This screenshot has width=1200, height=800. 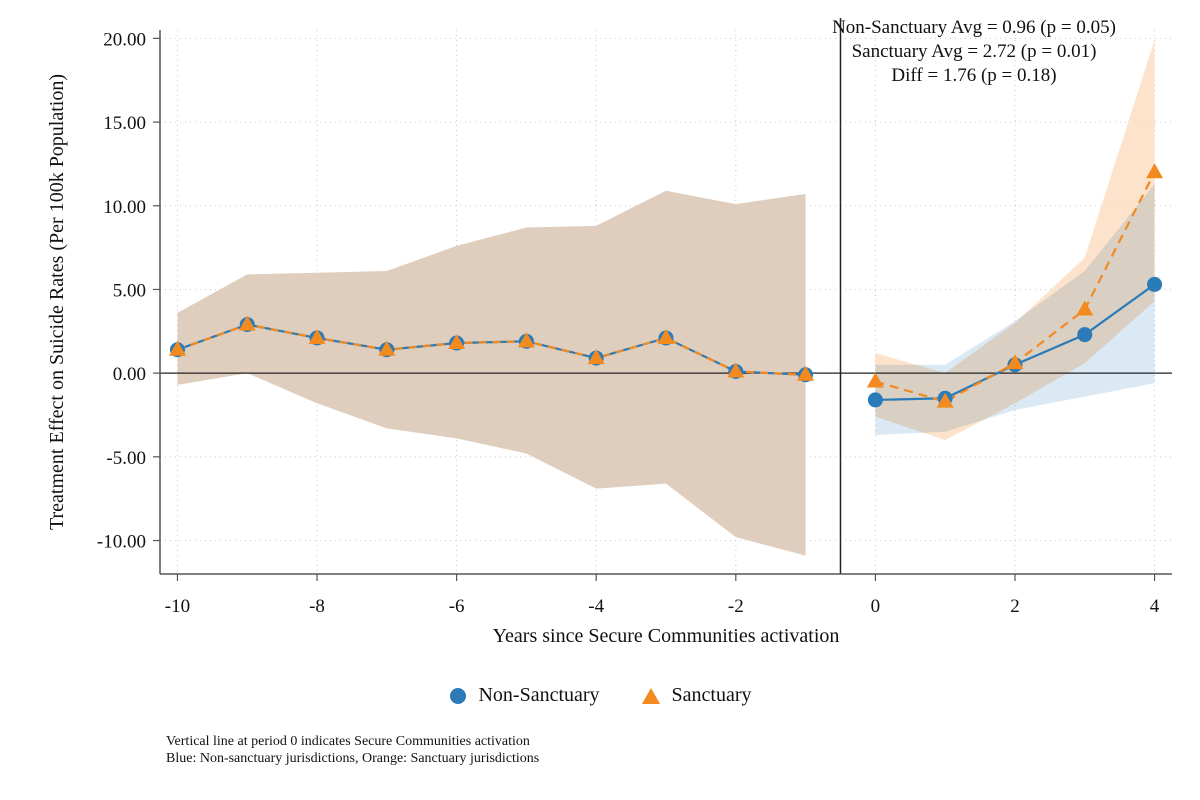 I want to click on y-tick-label-4: 10.00, so click(x=124, y=207).